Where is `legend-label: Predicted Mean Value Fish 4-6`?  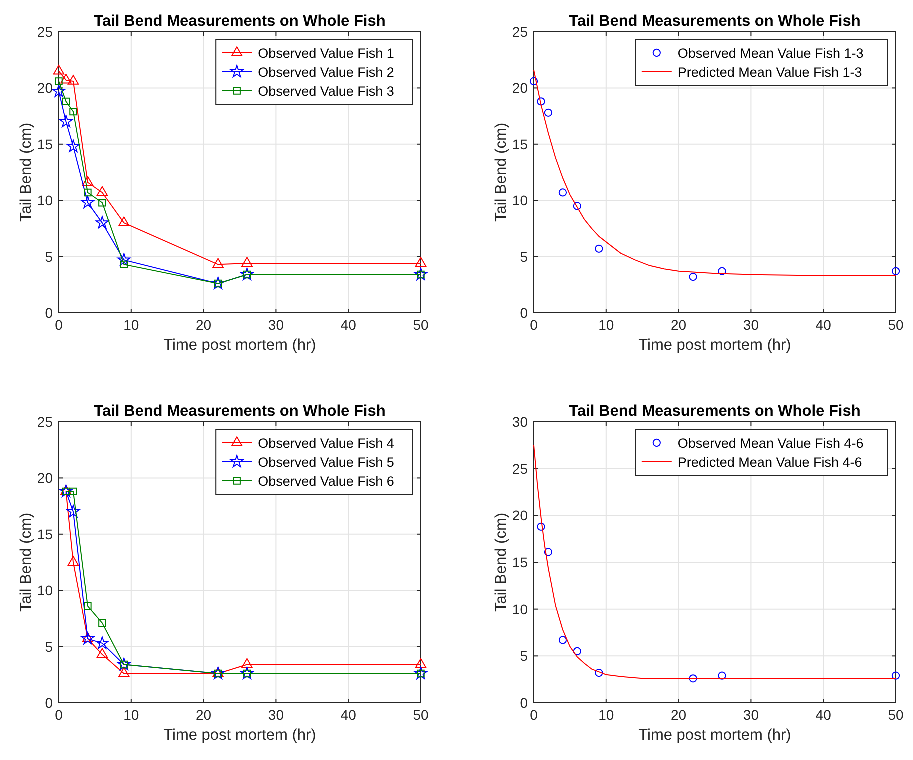
legend-label: Predicted Mean Value Fish 4-6 is located at coordinates (770, 462).